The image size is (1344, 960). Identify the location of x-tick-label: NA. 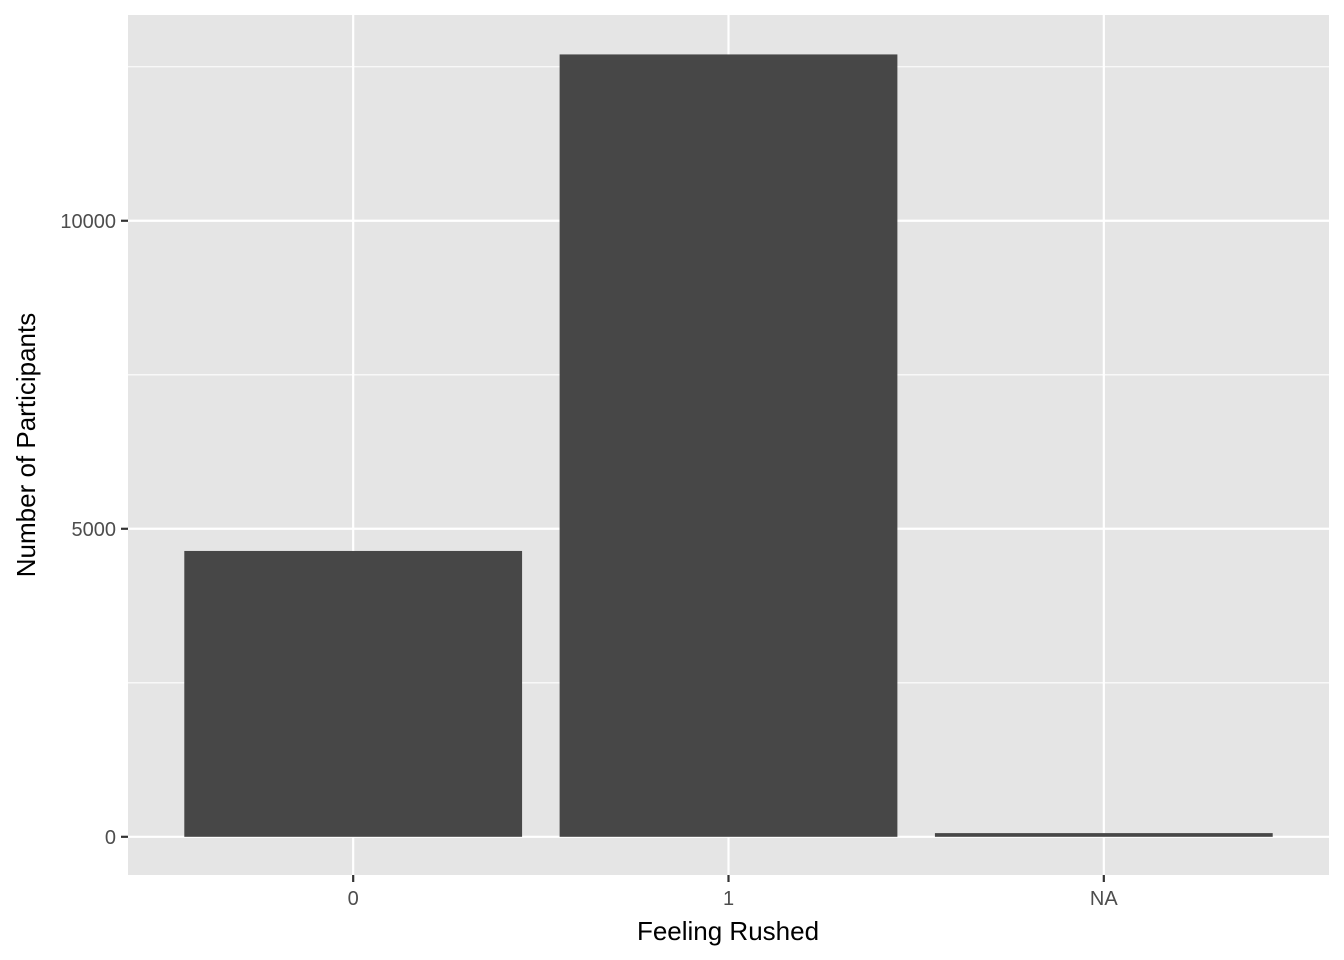
(1104, 899).